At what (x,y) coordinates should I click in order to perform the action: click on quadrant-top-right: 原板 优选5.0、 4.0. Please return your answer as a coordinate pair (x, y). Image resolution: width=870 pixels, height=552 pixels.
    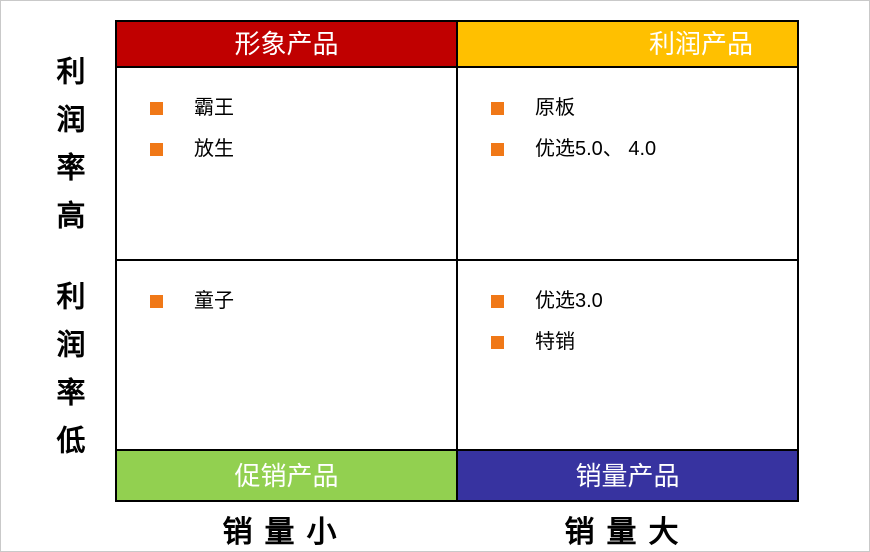
    Looking at the image, I should click on (627, 164).